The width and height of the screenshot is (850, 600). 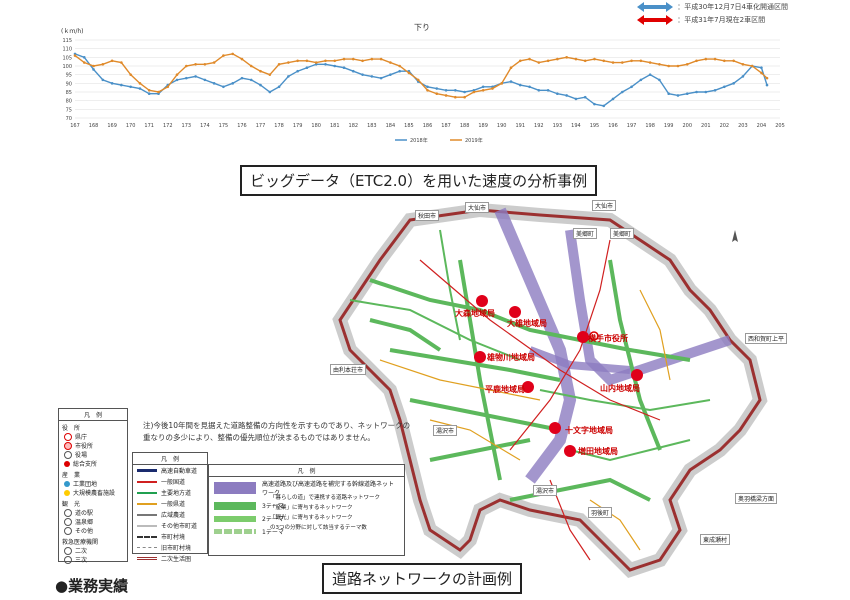 I want to click on x-tick-label: 178, so click(x=279, y=126).